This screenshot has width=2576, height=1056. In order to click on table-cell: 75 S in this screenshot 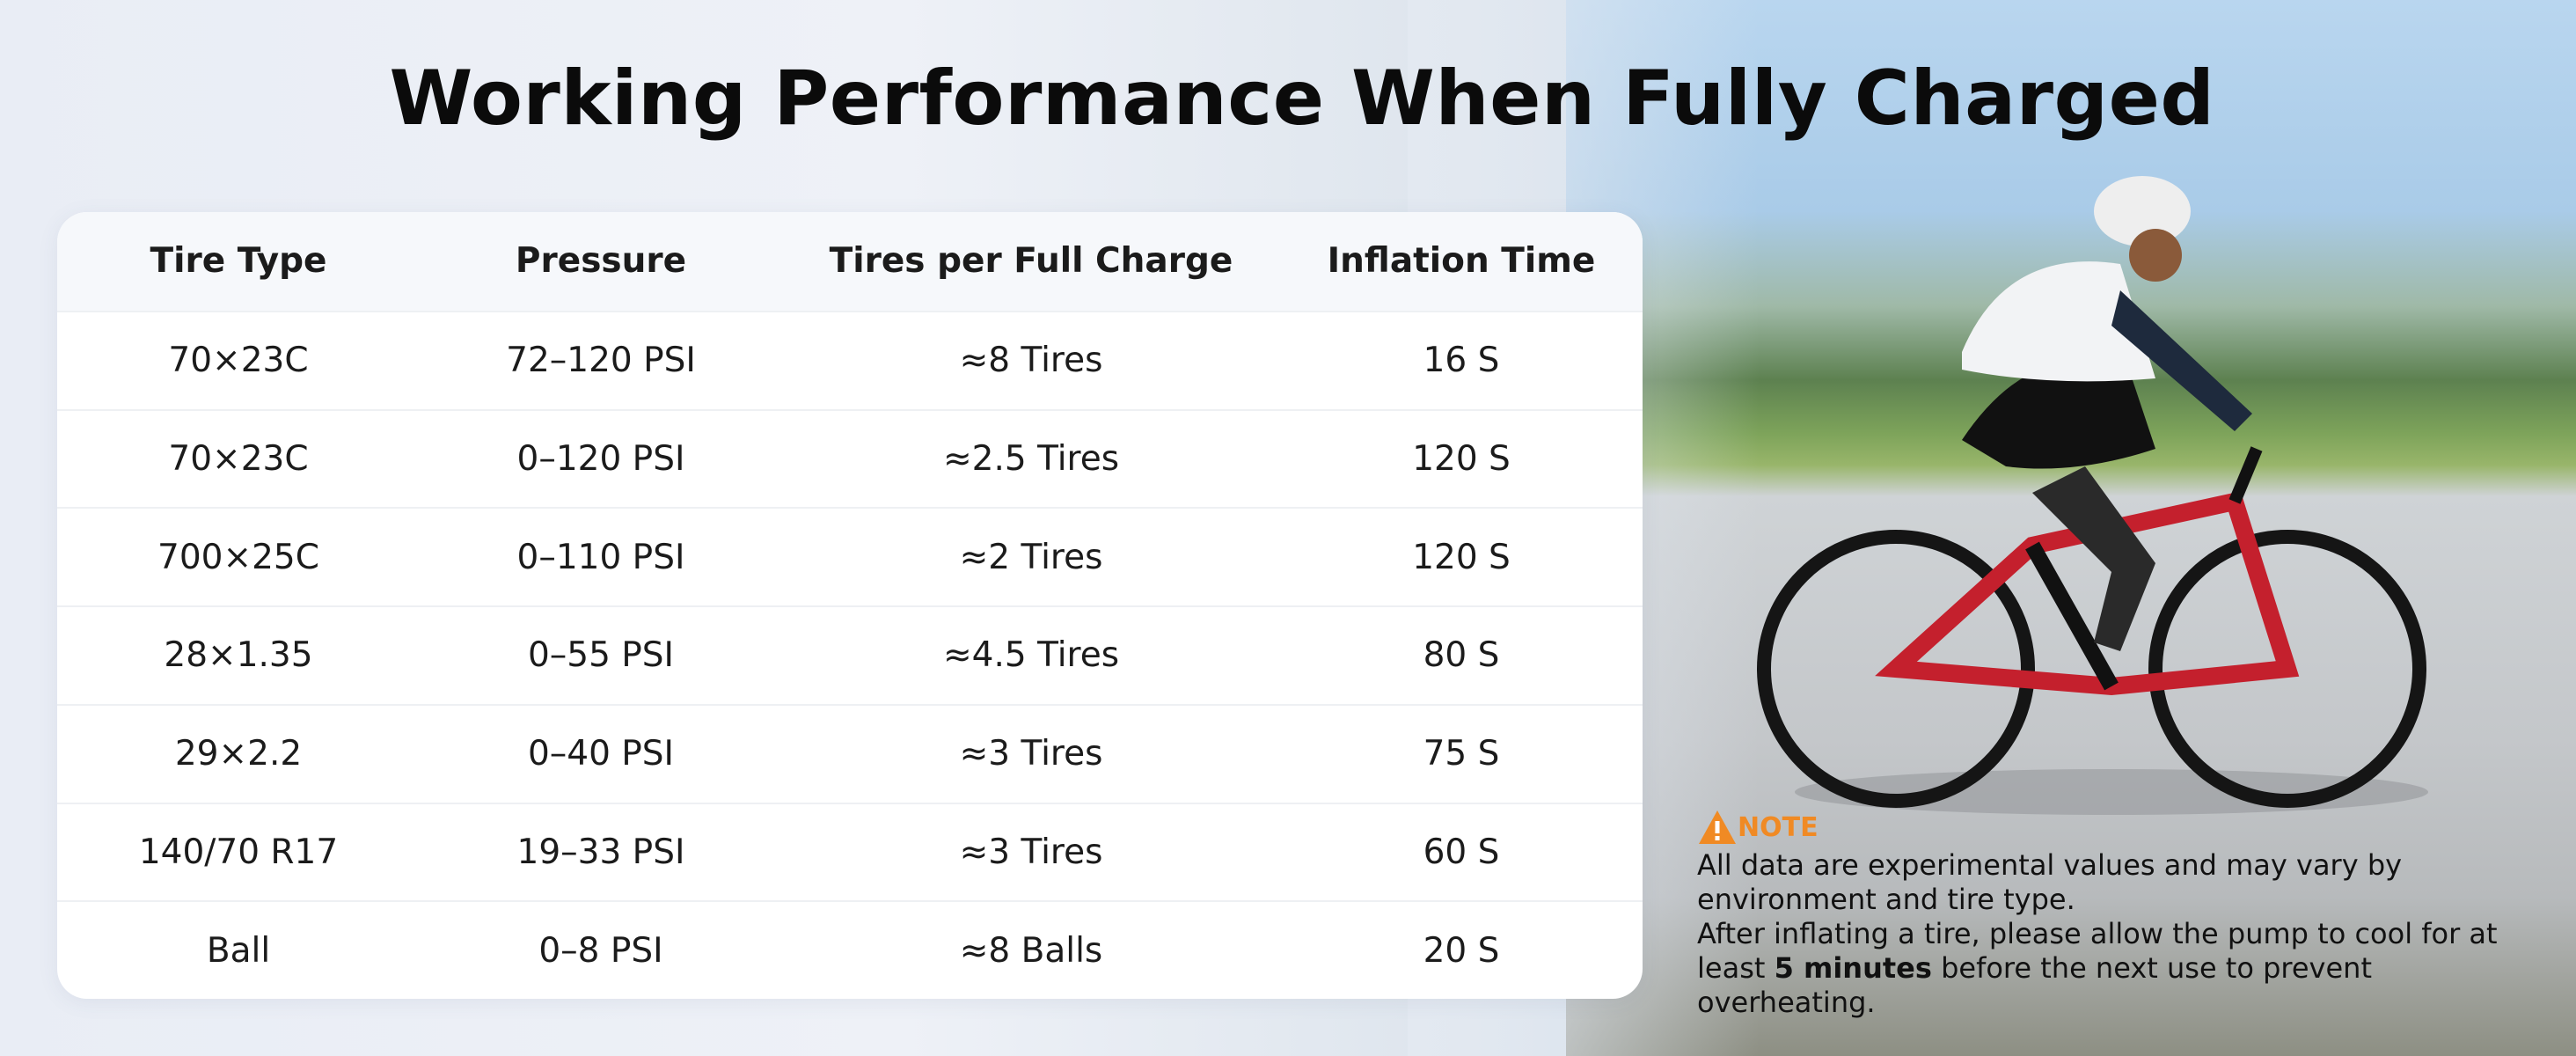, I will do `click(1461, 754)`.